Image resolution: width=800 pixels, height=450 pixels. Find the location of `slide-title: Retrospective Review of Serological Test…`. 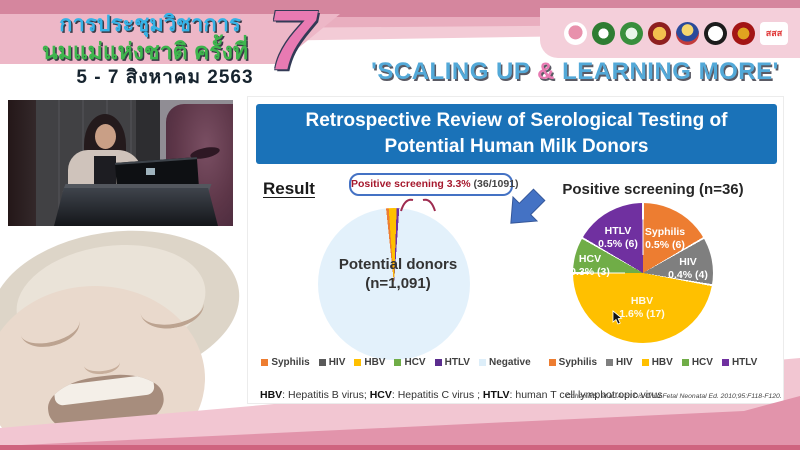

slide-title: Retrospective Review of Serological Test… is located at coordinates (516, 134).